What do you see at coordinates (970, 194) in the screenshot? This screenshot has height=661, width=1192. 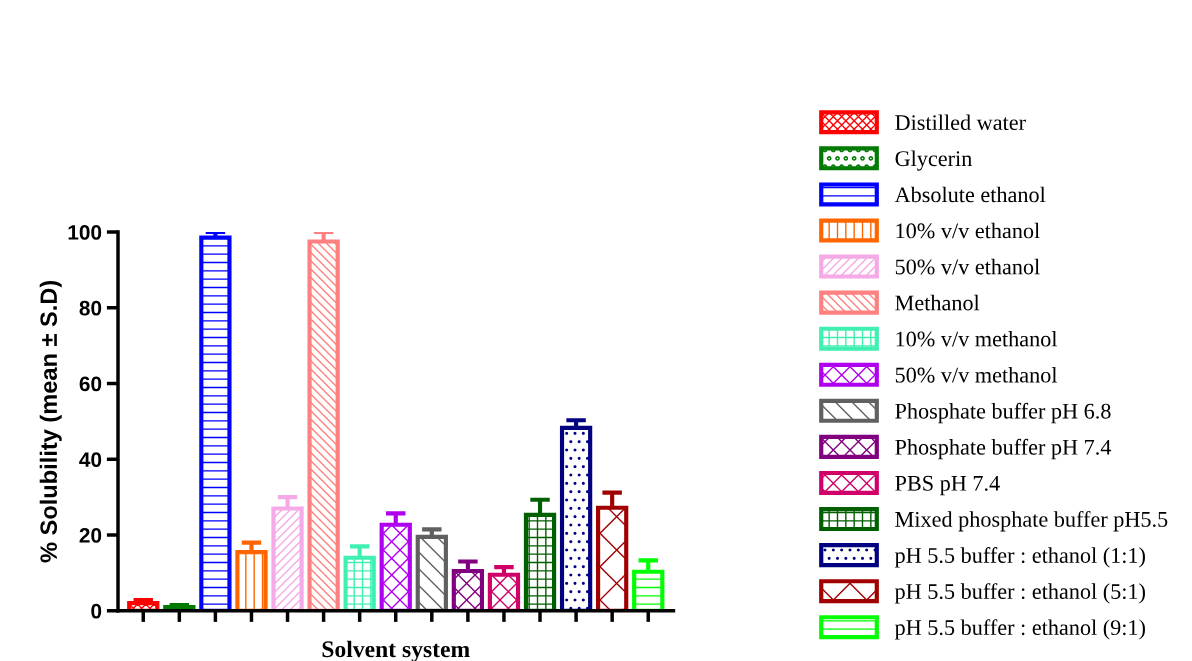 I see `legend-label: Absolute ethanol` at bounding box center [970, 194].